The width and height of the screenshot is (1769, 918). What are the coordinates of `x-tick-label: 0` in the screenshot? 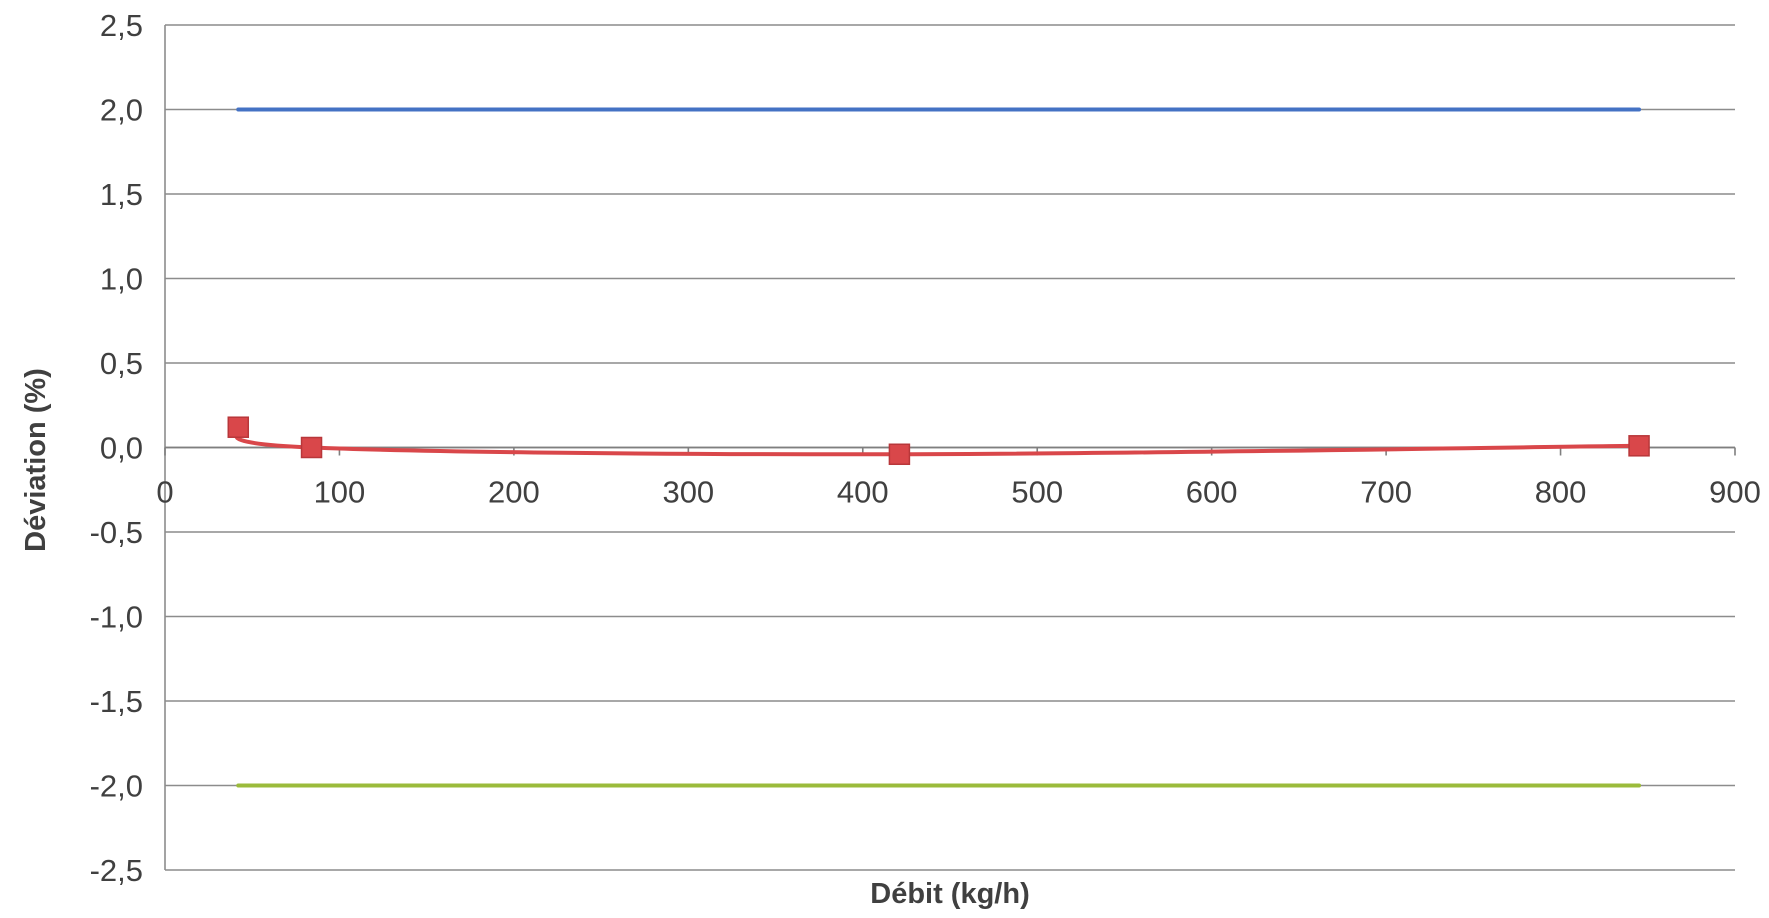 It's located at (164, 492).